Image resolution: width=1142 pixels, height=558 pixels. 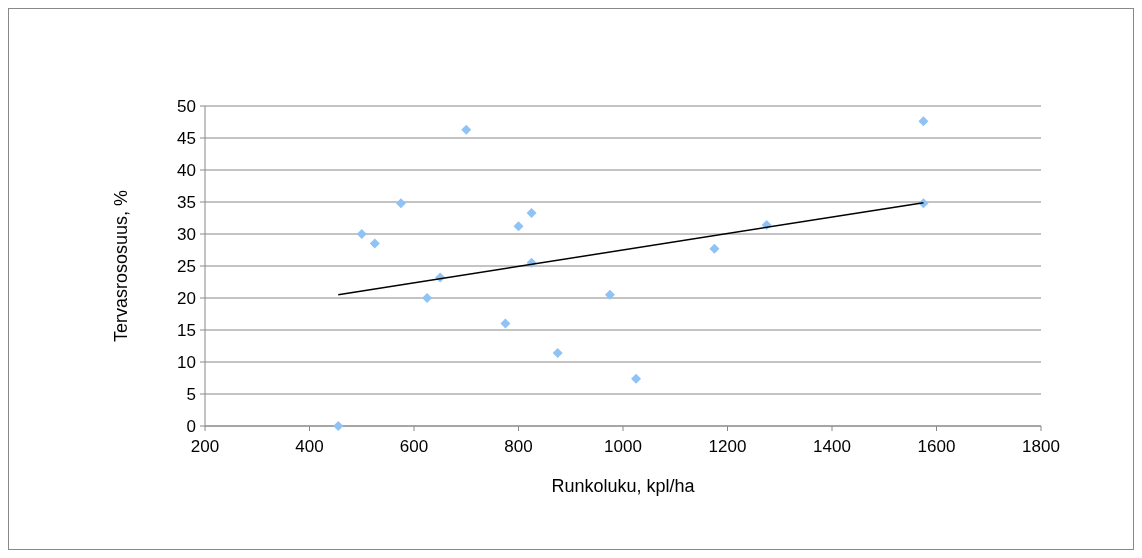 What do you see at coordinates (186, 106) in the screenshot?
I see `y-tick-label: 50` at bounding box center [186, 106].